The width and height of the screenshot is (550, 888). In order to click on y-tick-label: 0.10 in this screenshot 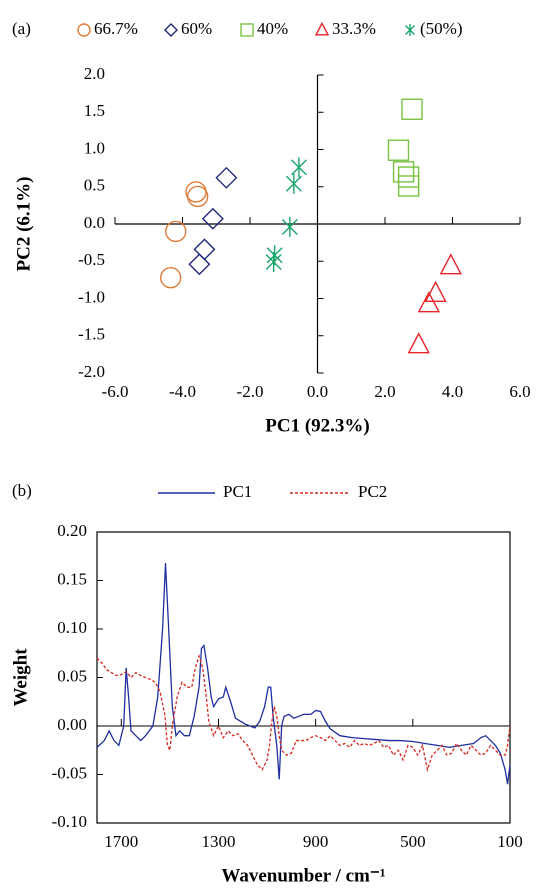, I will do `click(72, 627)`.